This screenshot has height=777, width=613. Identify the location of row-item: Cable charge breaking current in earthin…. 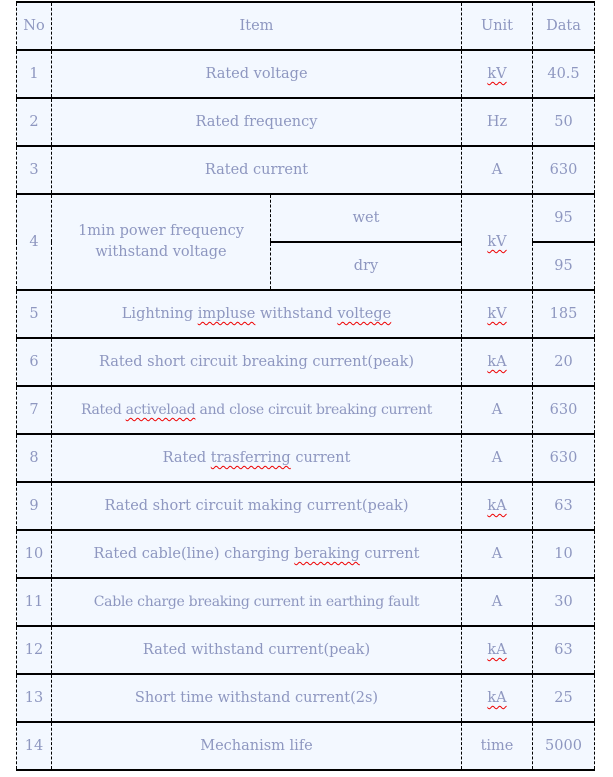
(256, 602).